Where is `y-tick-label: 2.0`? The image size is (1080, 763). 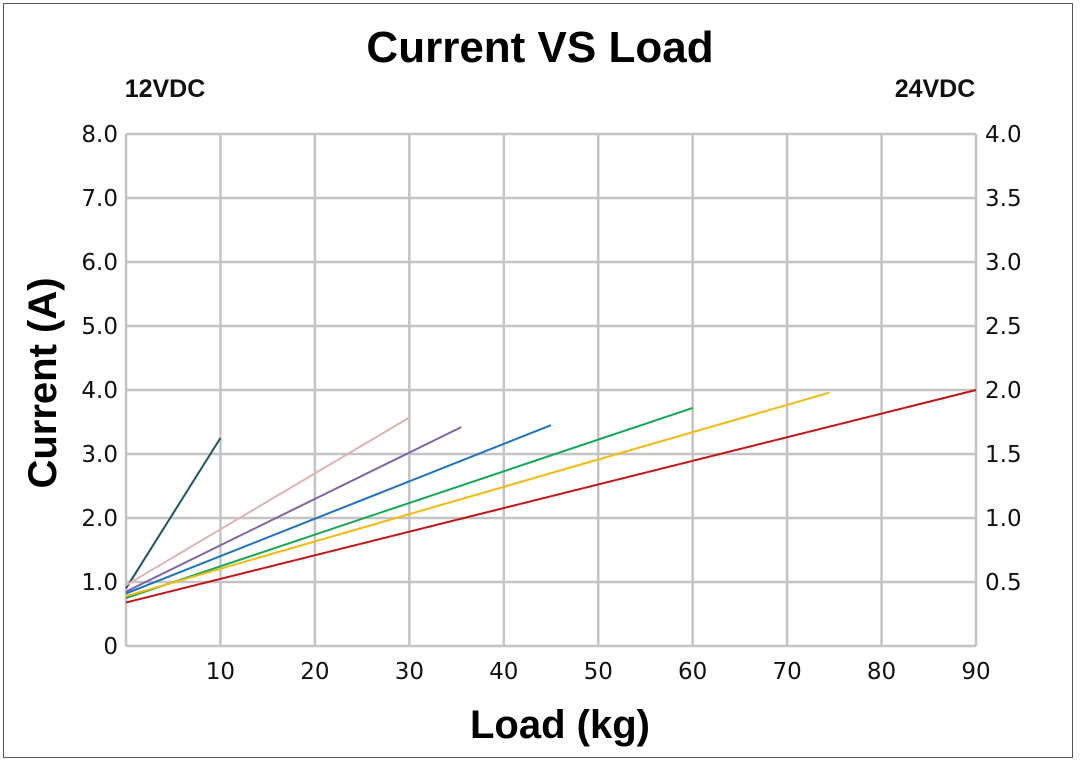 y-tick-label: 2.0 is located at coordinates (99, 519).